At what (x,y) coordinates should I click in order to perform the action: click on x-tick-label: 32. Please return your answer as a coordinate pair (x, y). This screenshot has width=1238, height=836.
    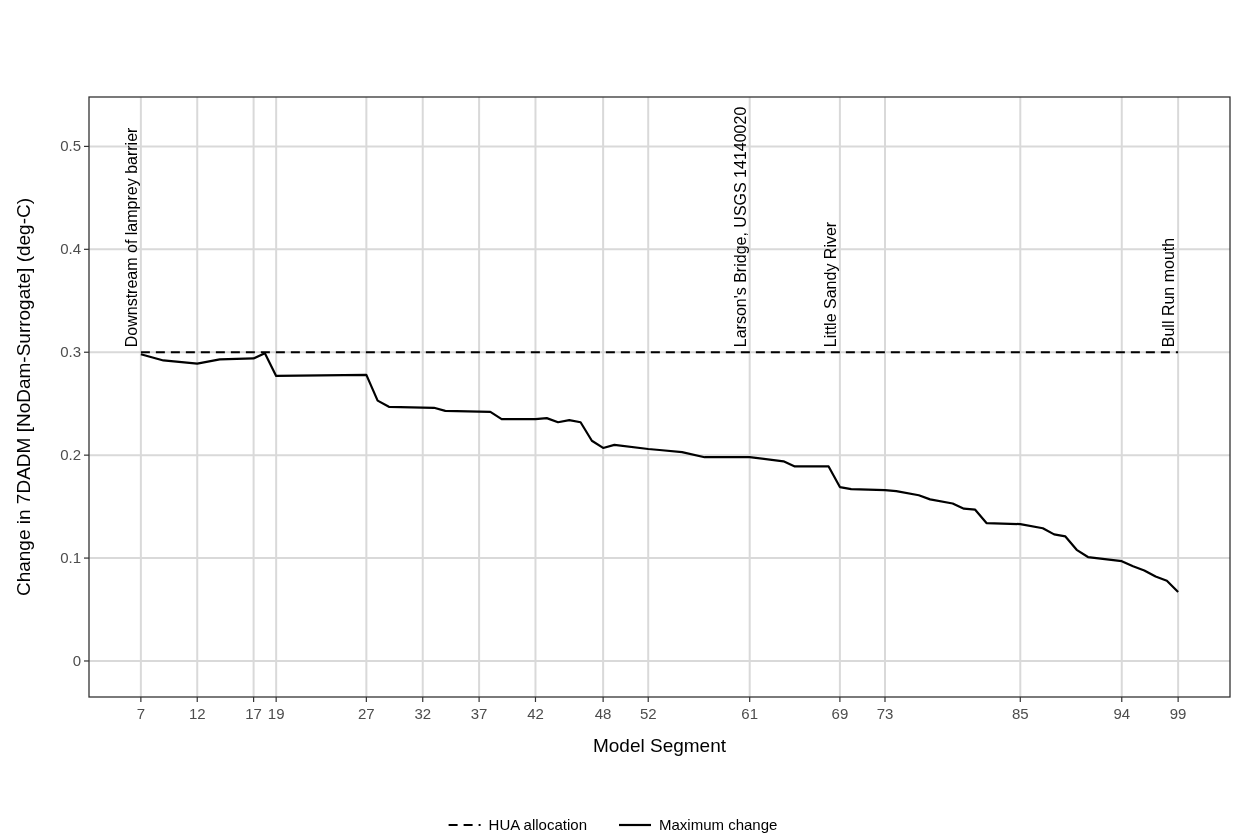
    Looking at the image, I should click on (423, 713).